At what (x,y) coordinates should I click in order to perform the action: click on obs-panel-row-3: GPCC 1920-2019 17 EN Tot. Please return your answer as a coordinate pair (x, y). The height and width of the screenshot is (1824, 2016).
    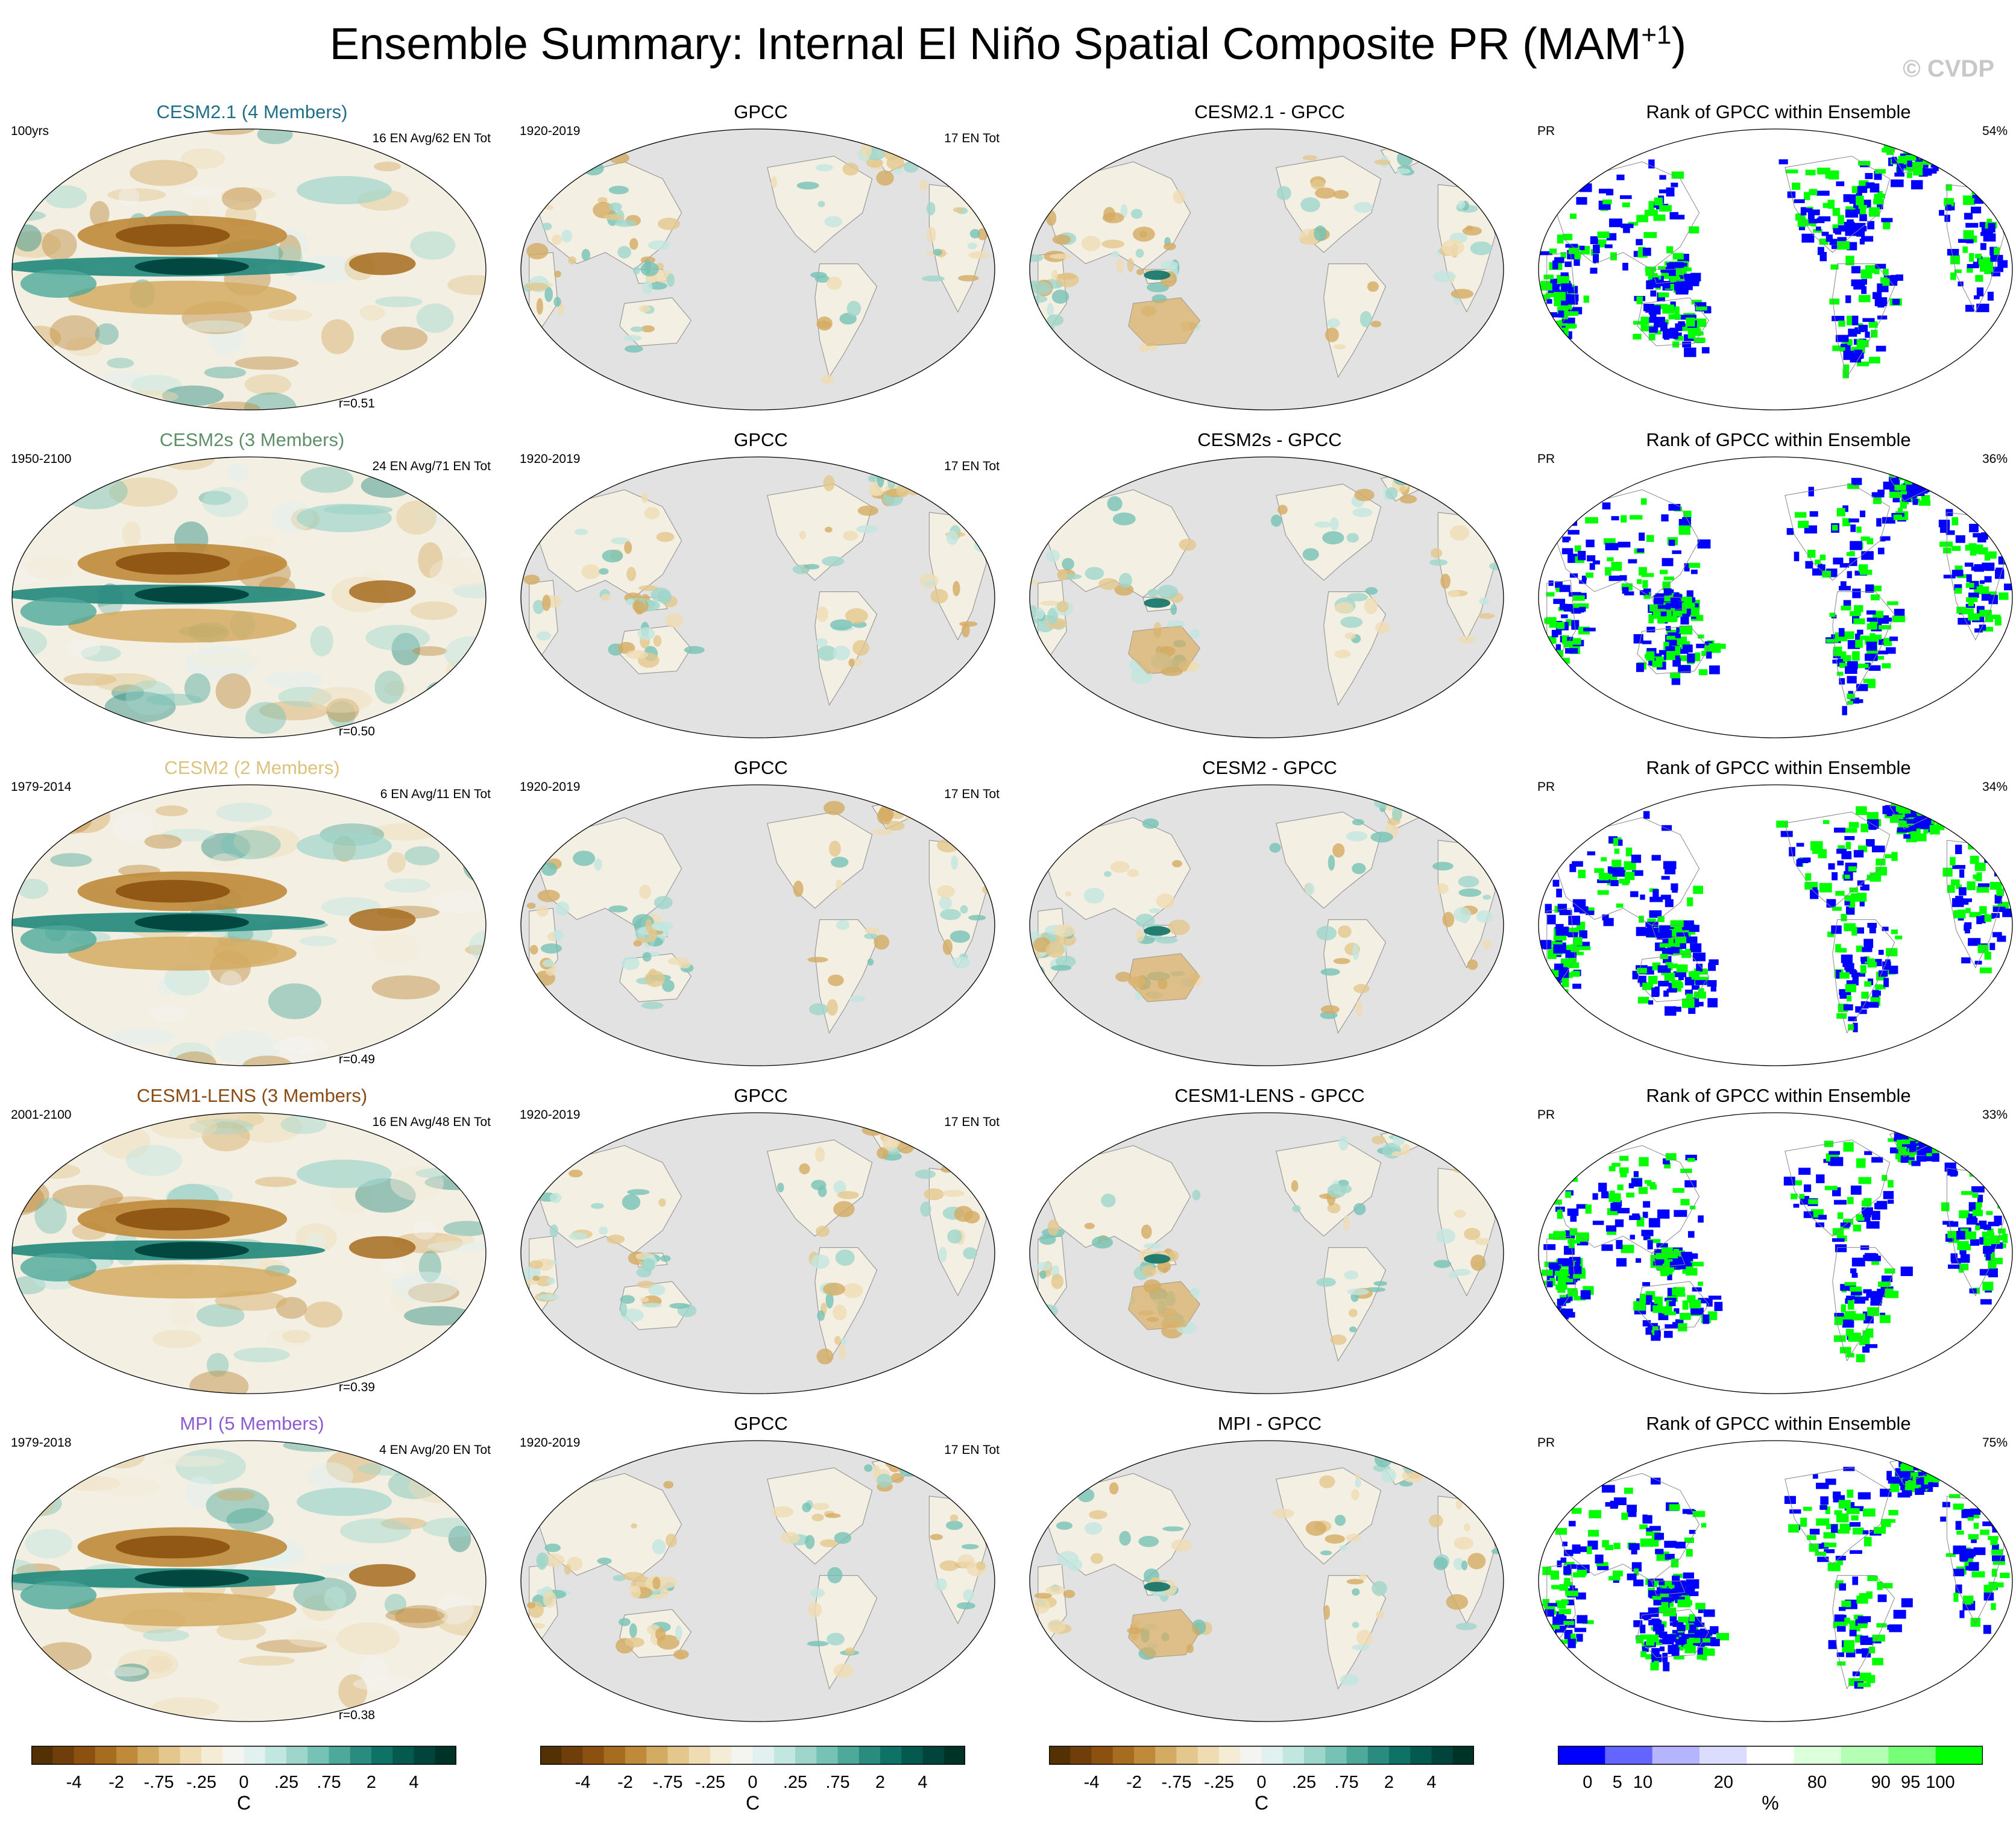
    Looking at the image, I should click on (761, 920).